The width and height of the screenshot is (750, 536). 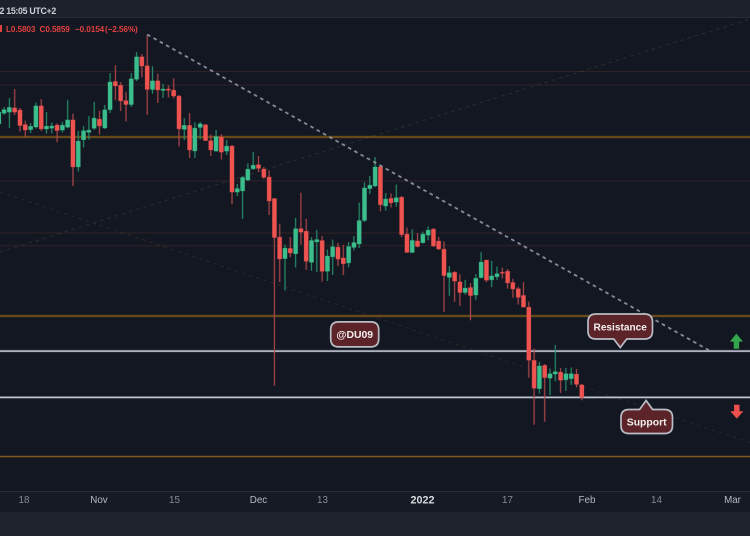 I want to click on svg-text: Feb, so click(x=587, y=500).